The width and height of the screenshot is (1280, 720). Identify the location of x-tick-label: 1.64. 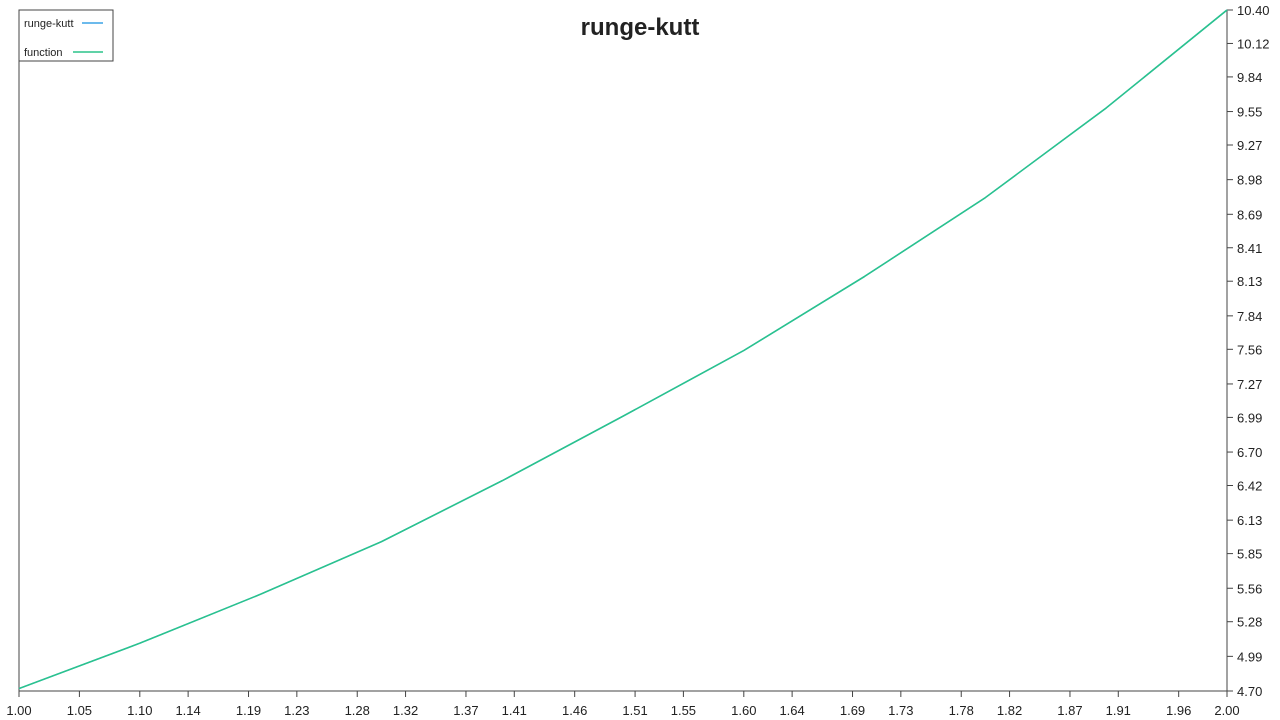
(791, 710).